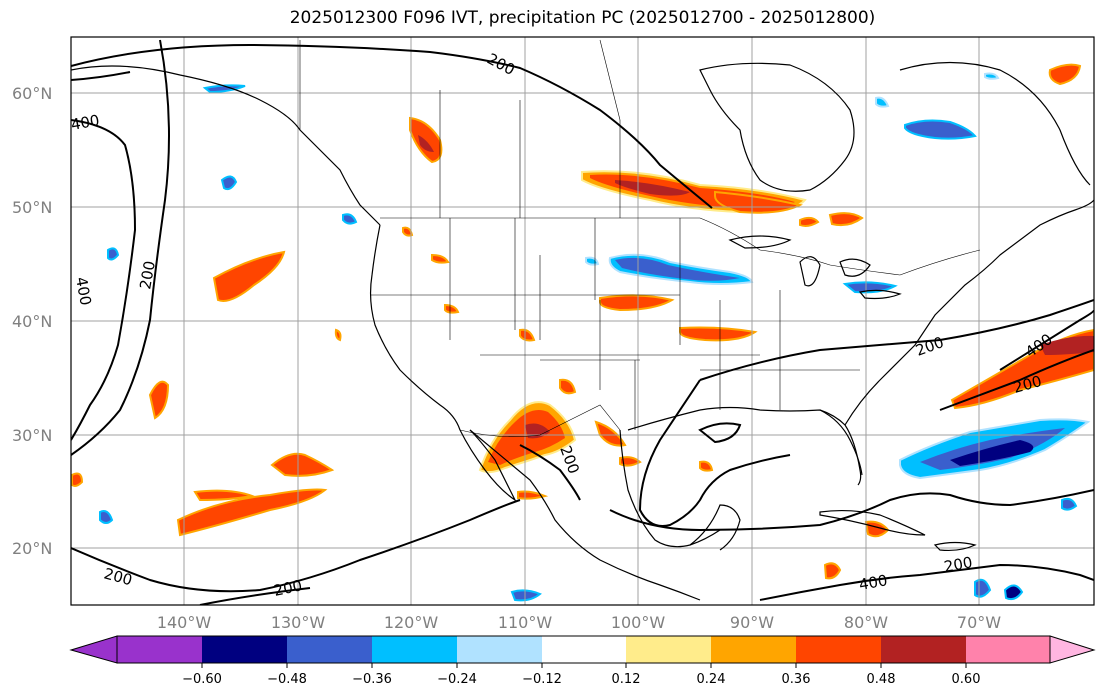 The height and width of the screenshot is (698, 1105). I want to click on lon-label-70w: 70°W, so click(979, 622).